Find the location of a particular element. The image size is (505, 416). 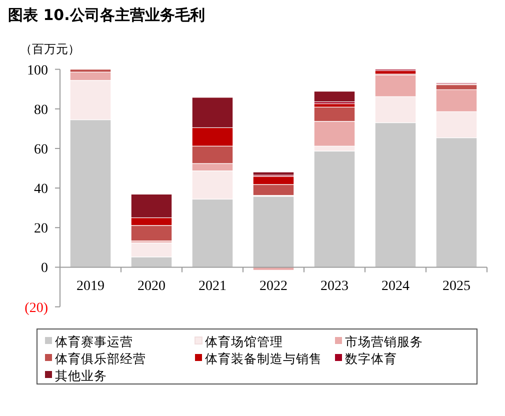

legend-label: 市场营销服务 is located at coordinates (384, 341).